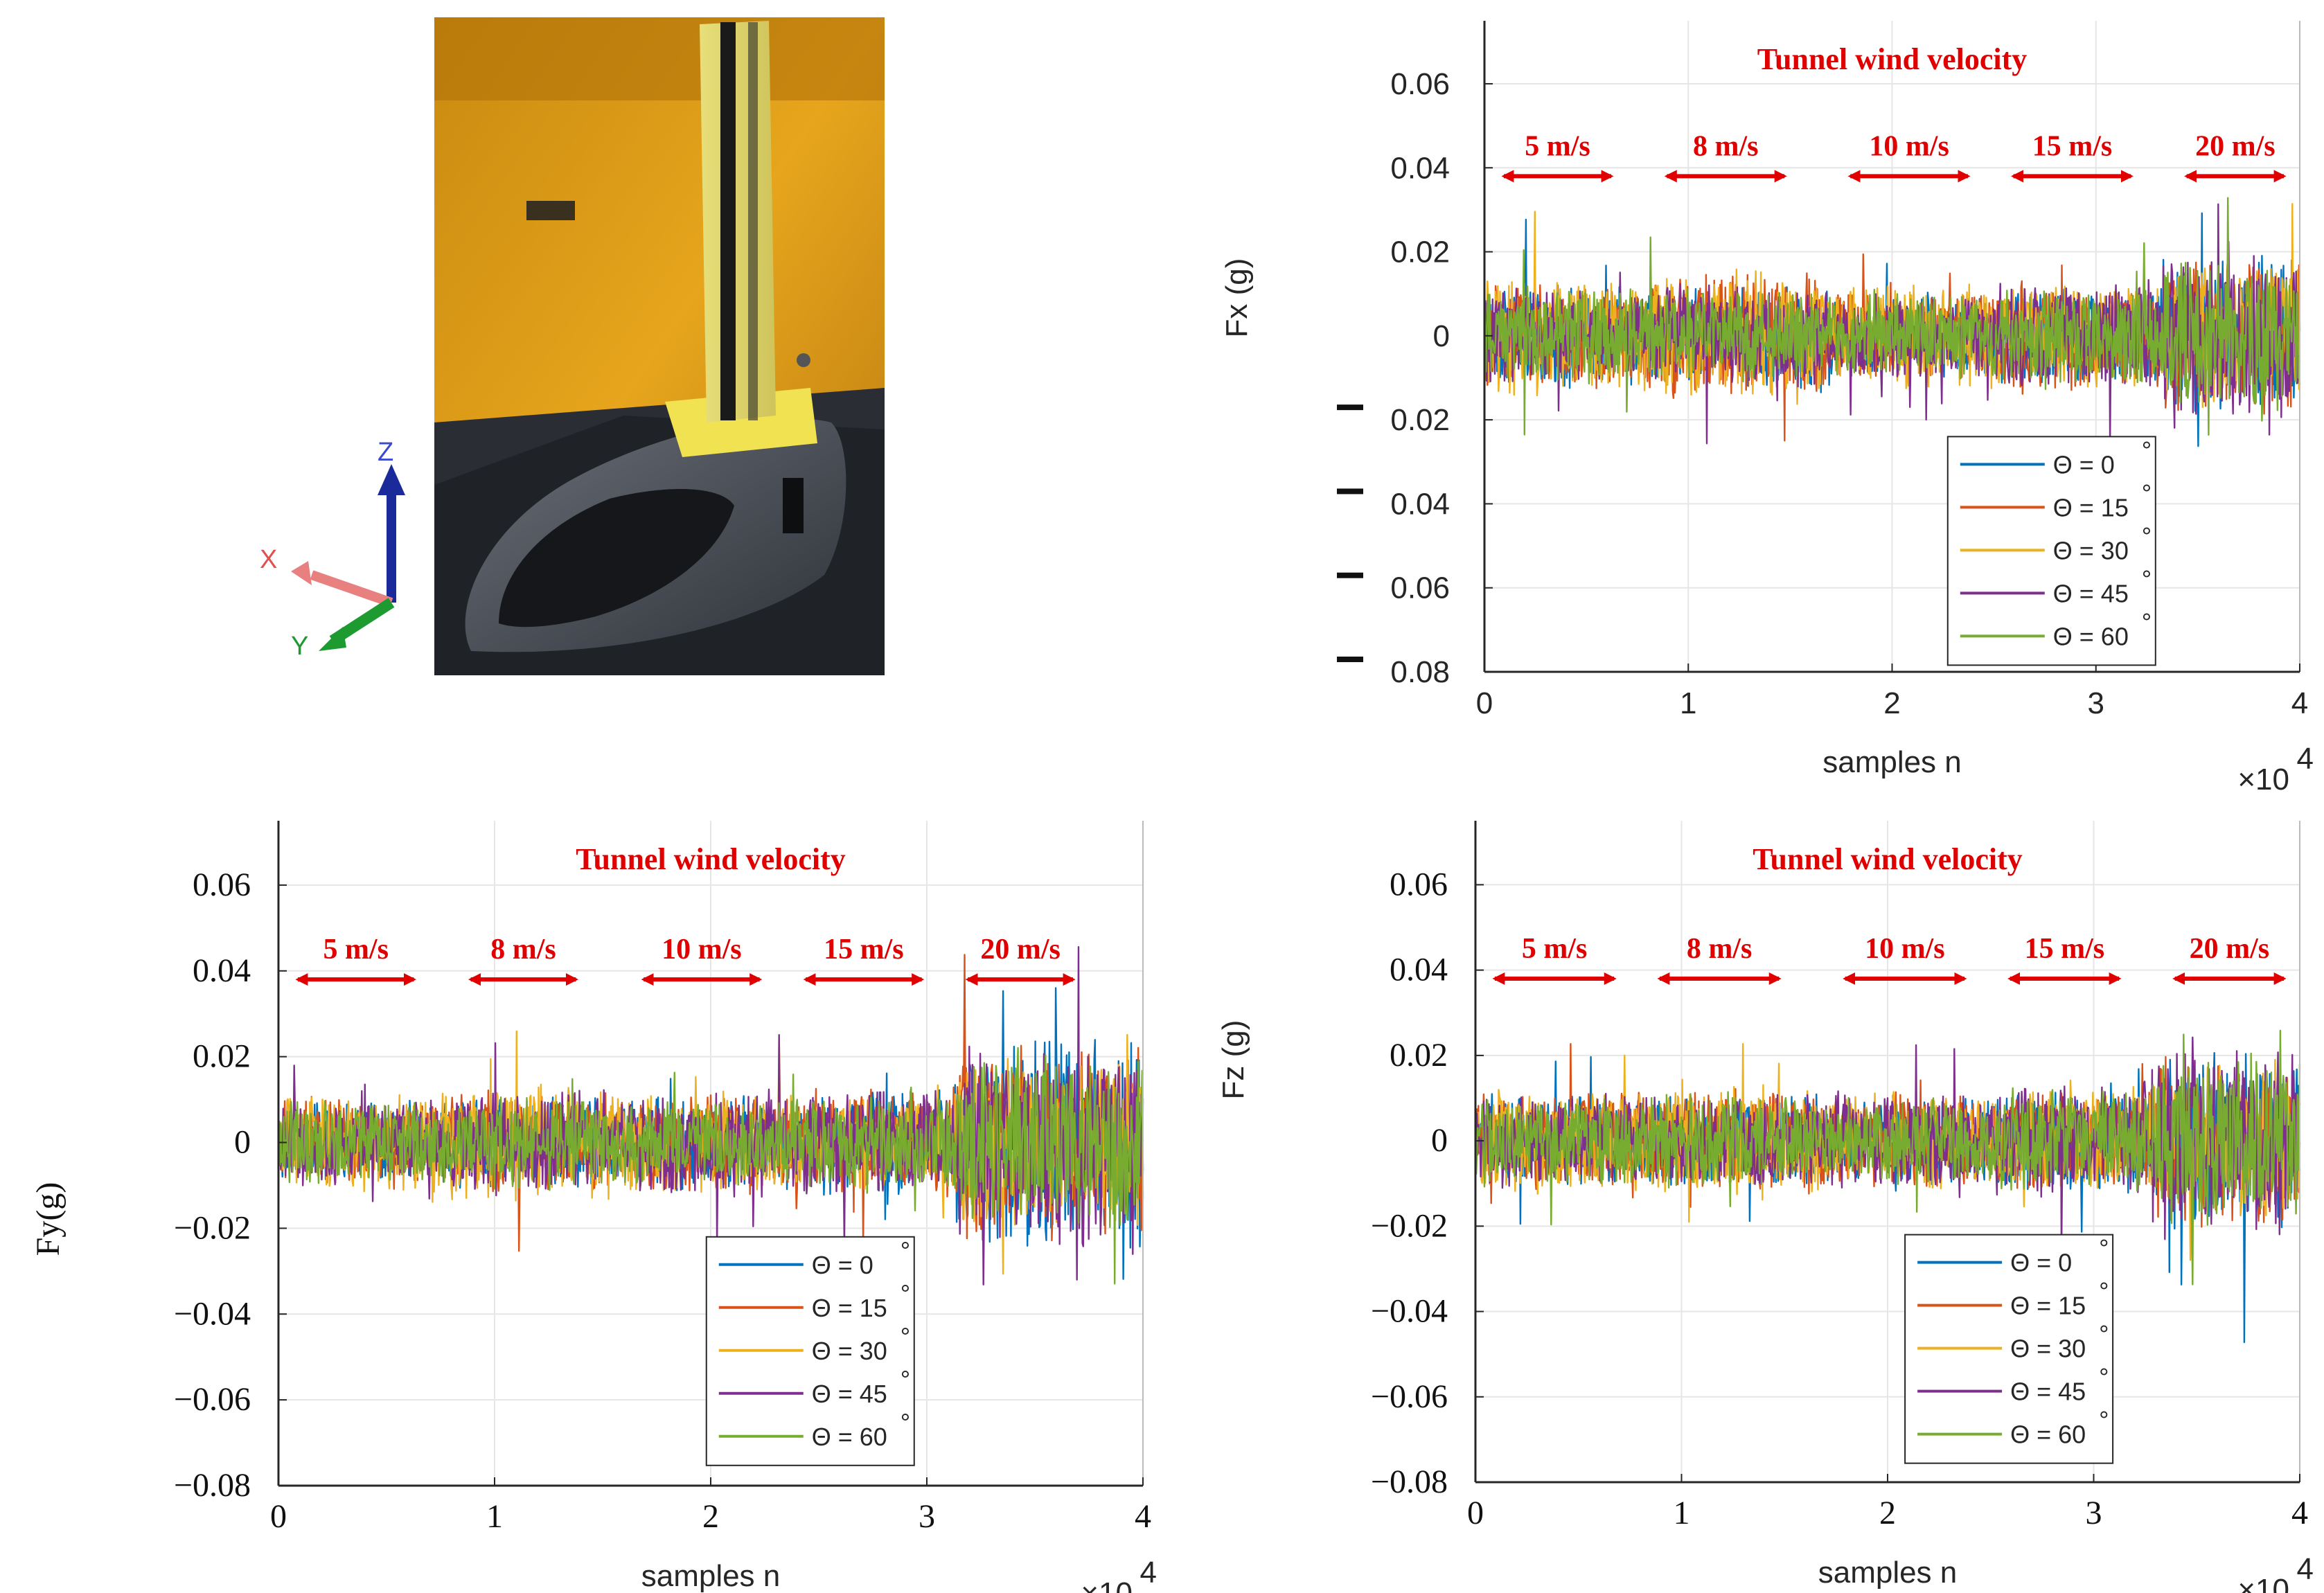 The width and height of the screenshot is (2324, 1593). Describe the element at coordinates (1233, 1060) in the screenshot. I see `y-axis-label: Fz (g)` at that location.